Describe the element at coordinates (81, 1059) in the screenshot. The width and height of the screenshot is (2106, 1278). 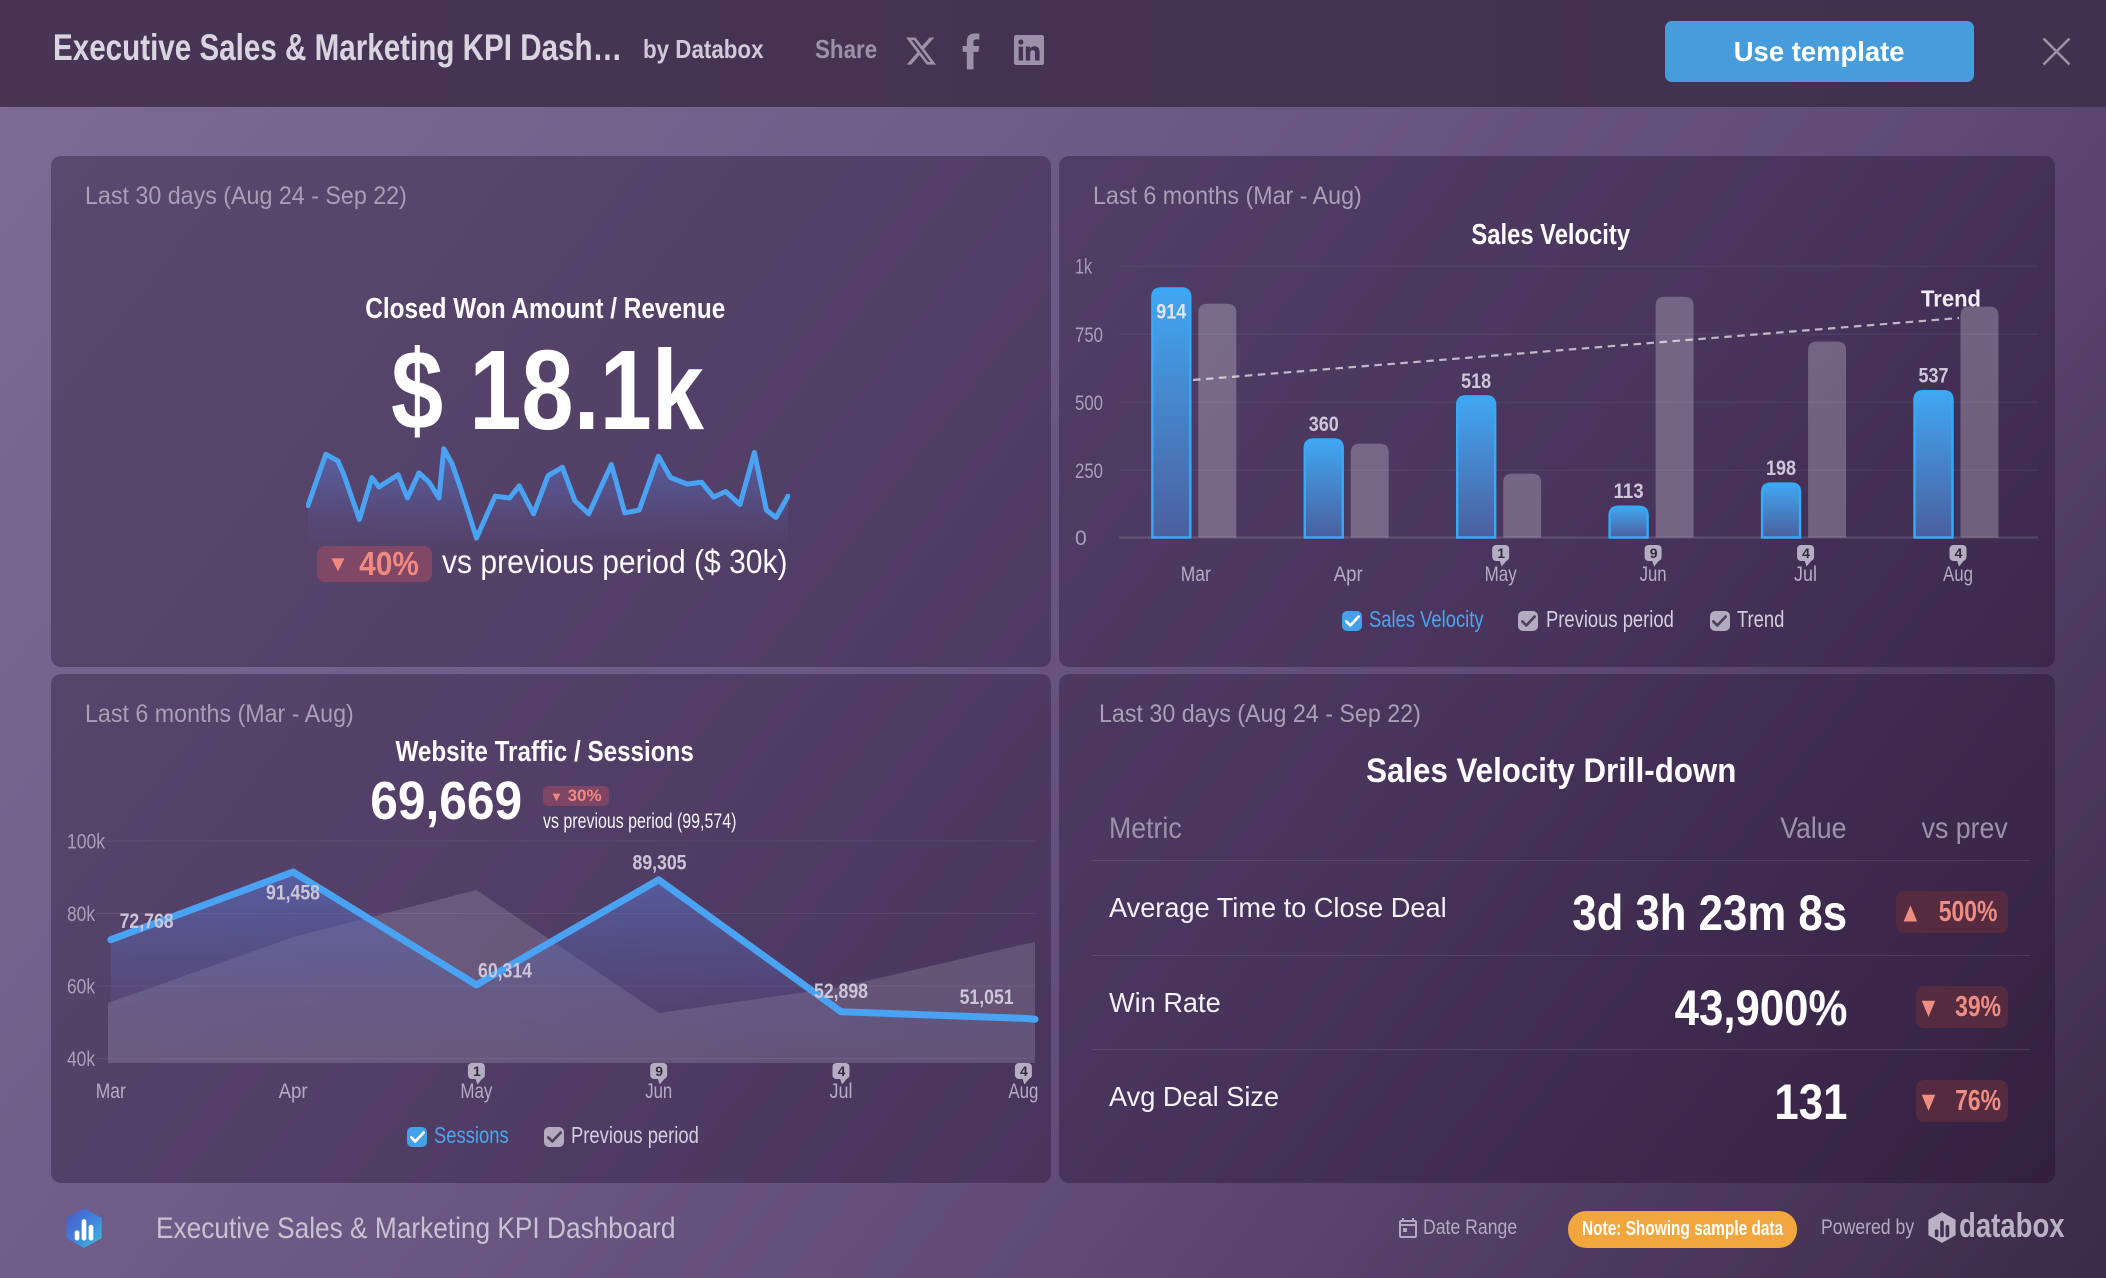
I see `svg-text: 40k` at that location.